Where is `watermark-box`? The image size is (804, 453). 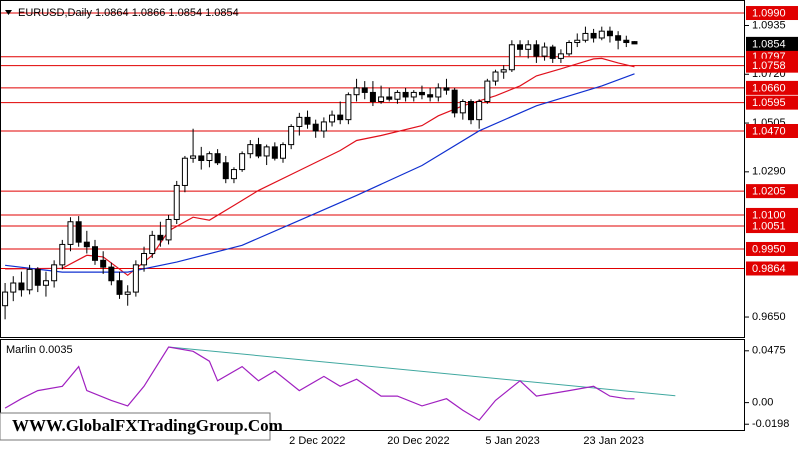
watermark-box is located at coordinates (135, 426).